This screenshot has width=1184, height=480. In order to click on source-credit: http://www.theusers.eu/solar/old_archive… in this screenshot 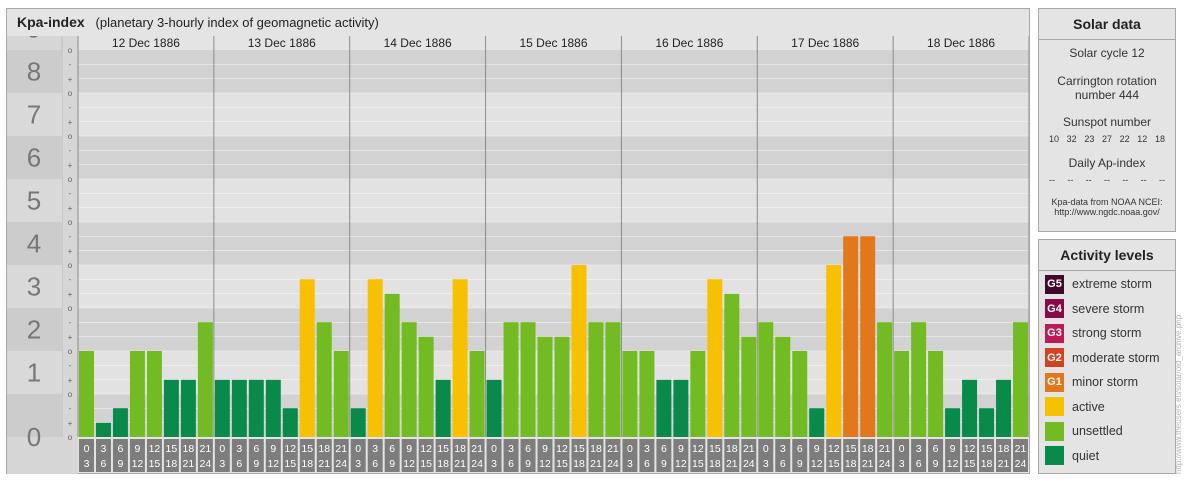, I will do `click(1178, 394)`.